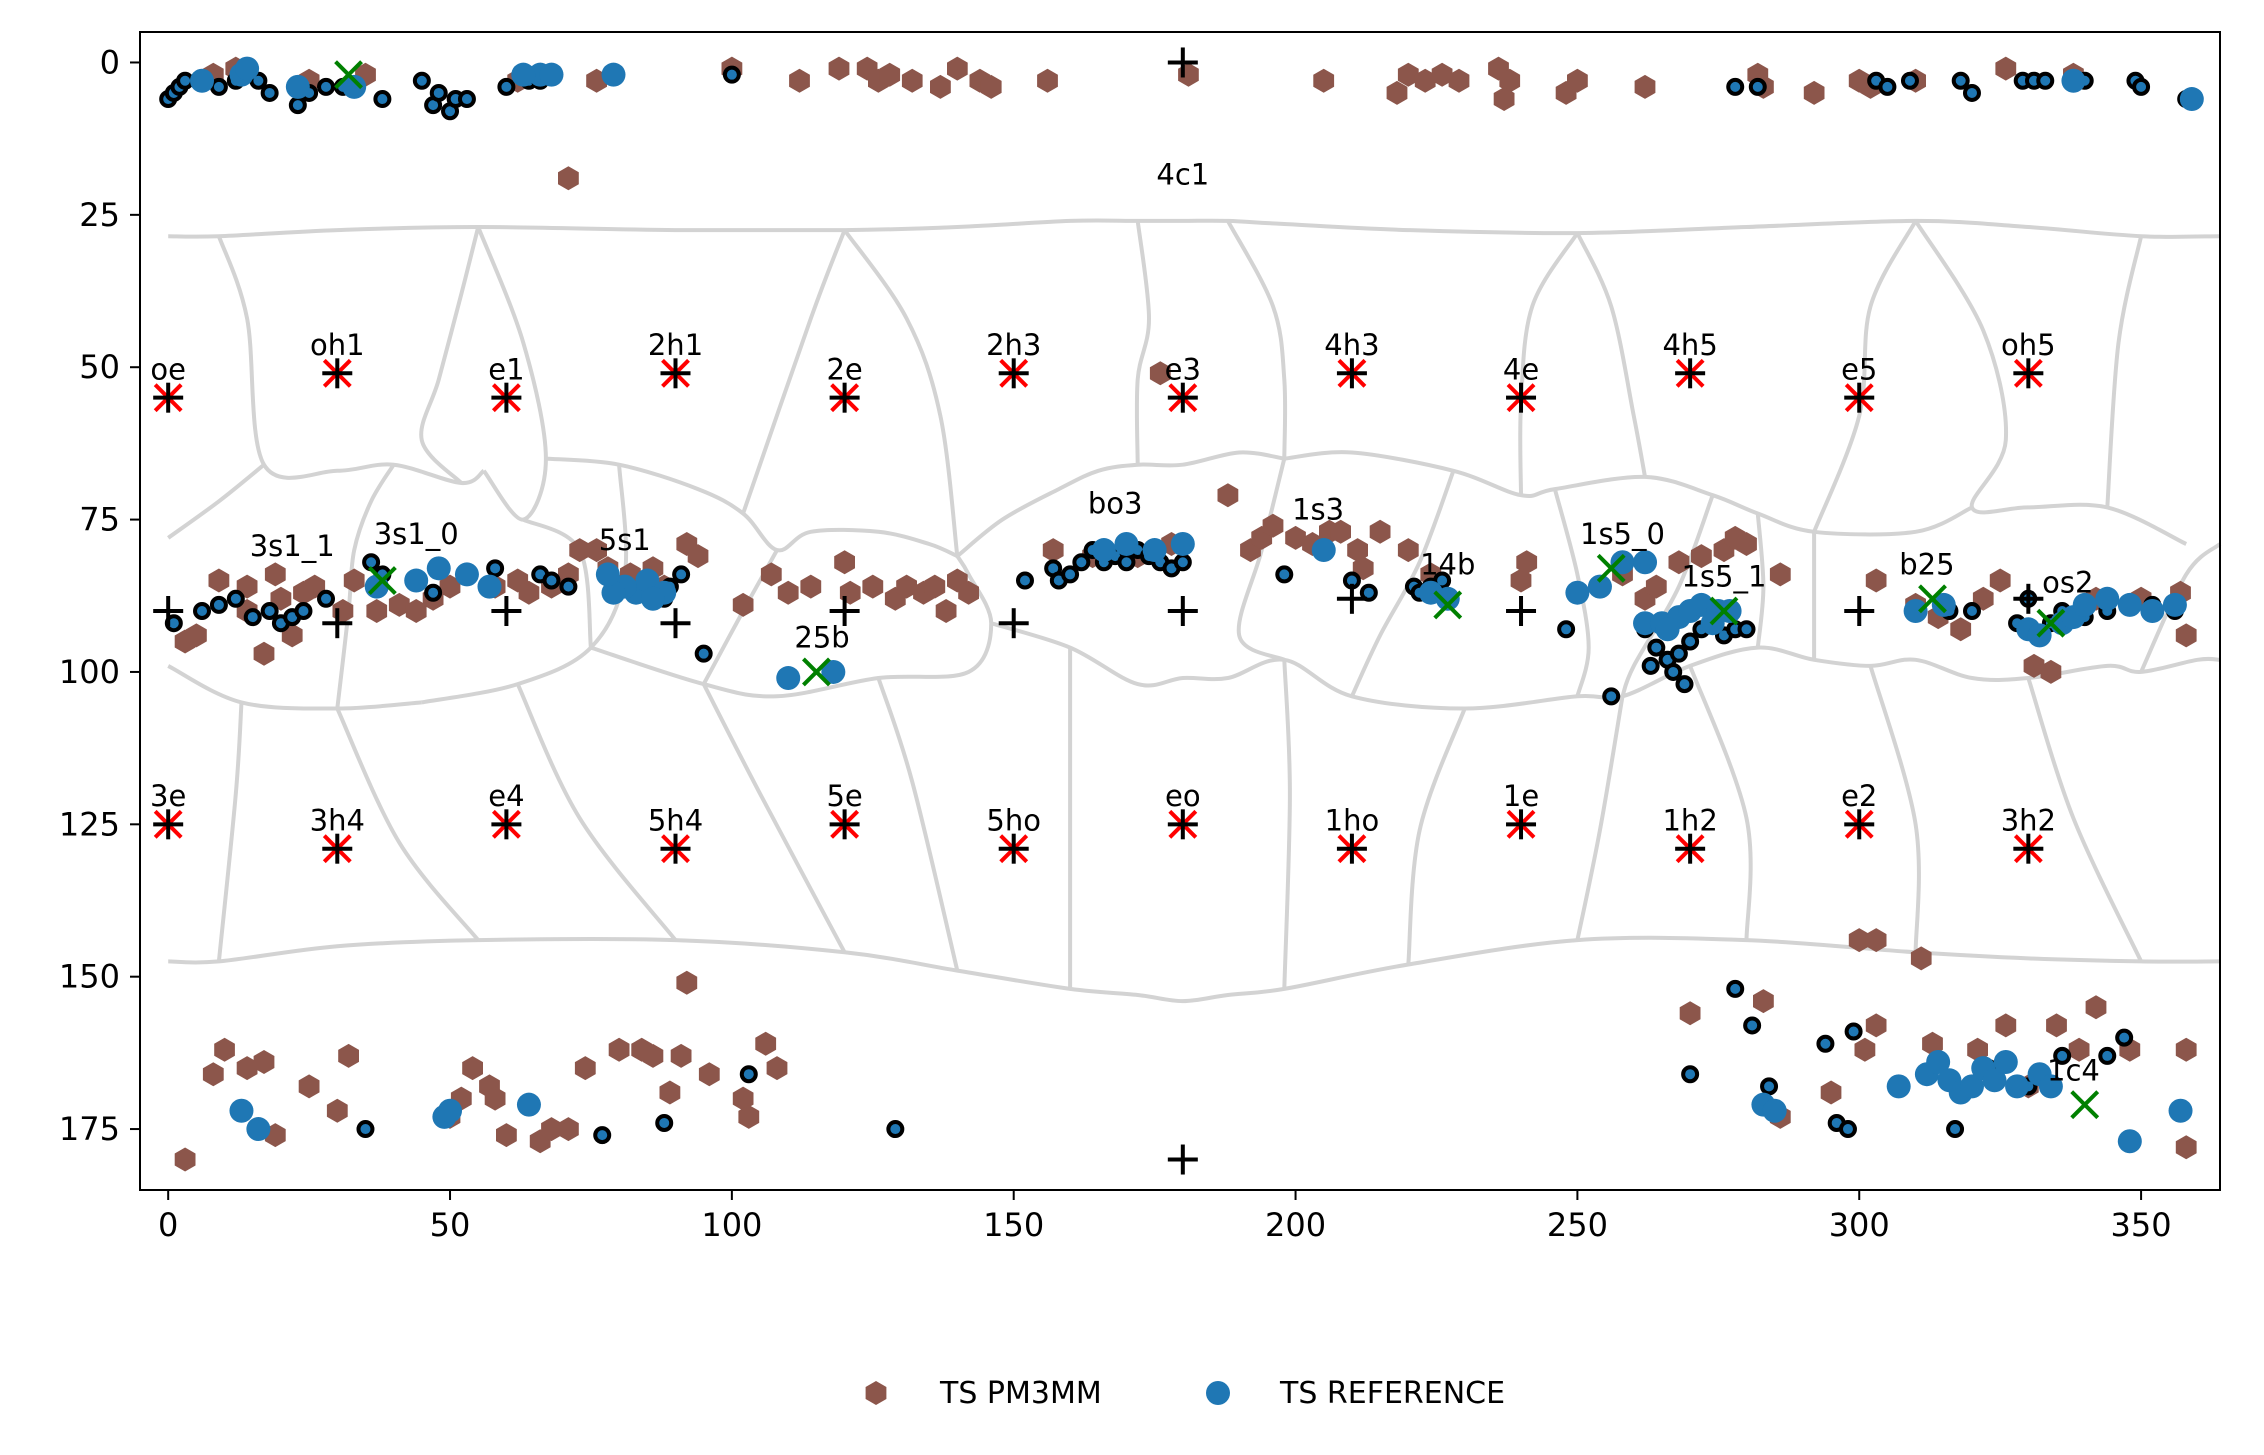 This screenshot has height=1455, width=2264. Describe the element at coordinates (1689, 345) in the screenshot. I see `point-label: 4h5` at that location.